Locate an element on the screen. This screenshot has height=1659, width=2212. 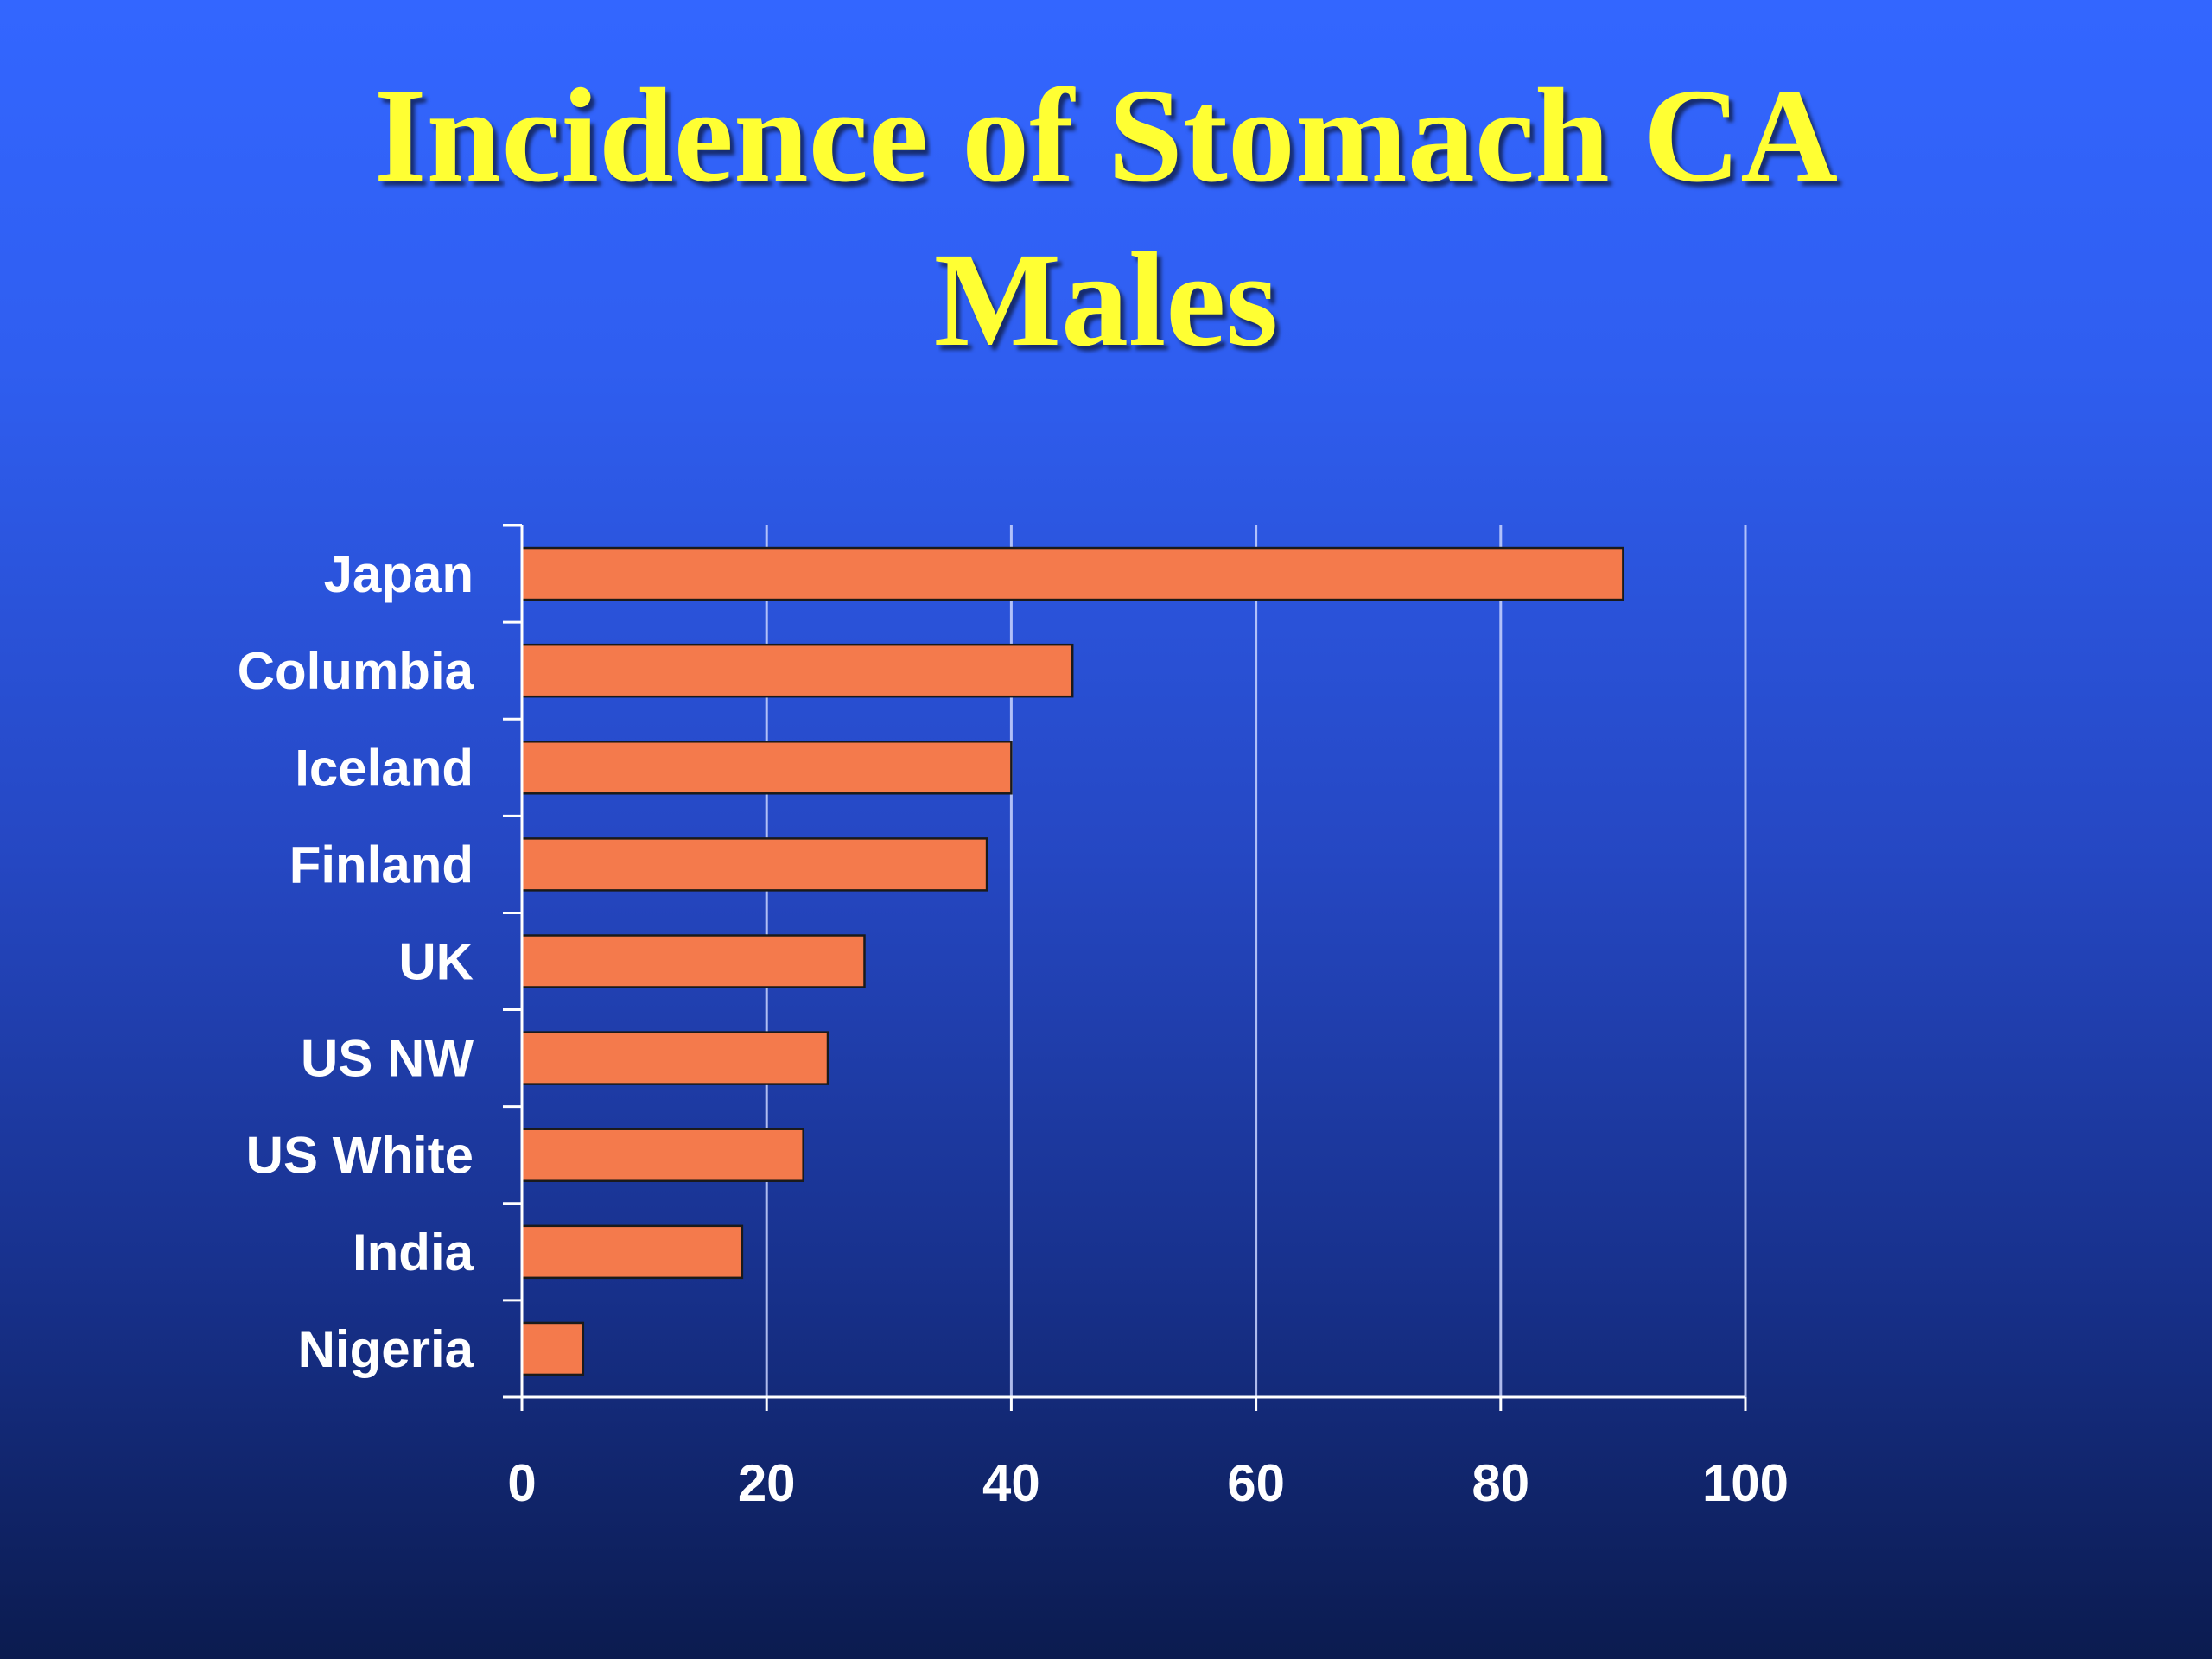
category-label-us-white: US White is located at coordinates (360, 1156).